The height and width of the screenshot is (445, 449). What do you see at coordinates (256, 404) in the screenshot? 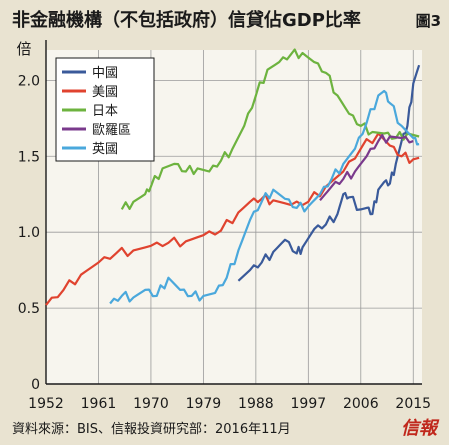
I see `x-tick-label: 1988` at bounding box center [256, 404].